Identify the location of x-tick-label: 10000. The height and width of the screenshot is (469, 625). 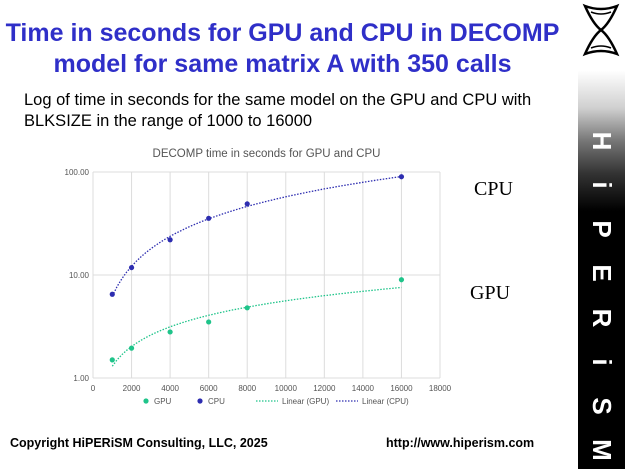
(286, 388).